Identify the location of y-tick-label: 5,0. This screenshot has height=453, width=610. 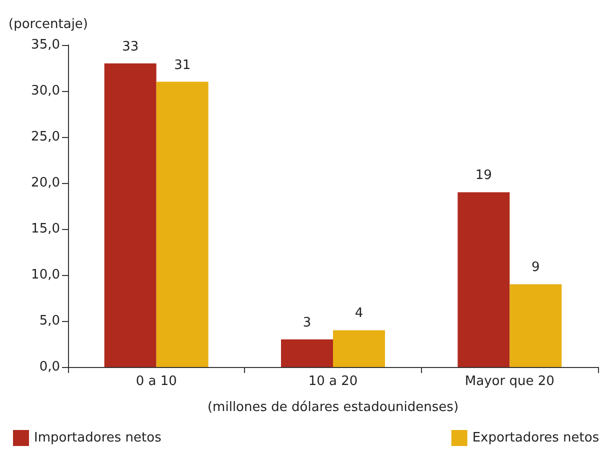
(49, 321).